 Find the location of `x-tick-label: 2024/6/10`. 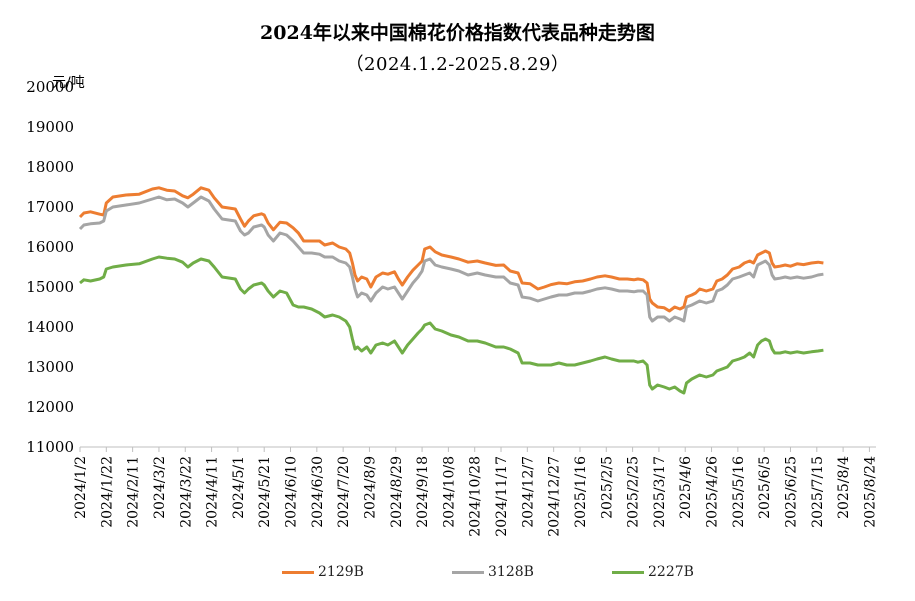

x-tick-label: 2024/6/10 is located at coordinates (292, 492).